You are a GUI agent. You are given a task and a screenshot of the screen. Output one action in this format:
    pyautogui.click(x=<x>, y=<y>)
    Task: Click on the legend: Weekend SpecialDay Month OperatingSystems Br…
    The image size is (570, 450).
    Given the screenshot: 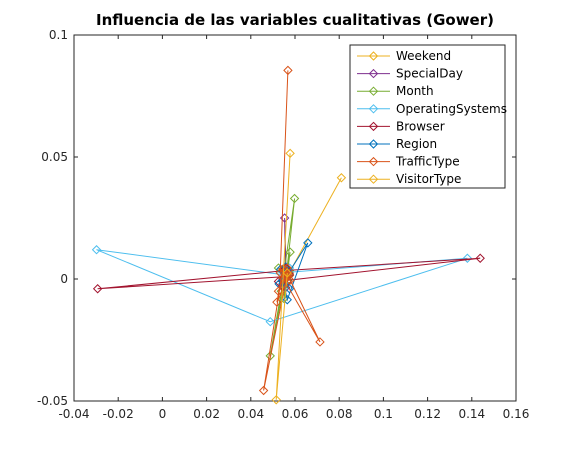 What is the action you would take?
    pyautogui.click(x=428, y=116)
    